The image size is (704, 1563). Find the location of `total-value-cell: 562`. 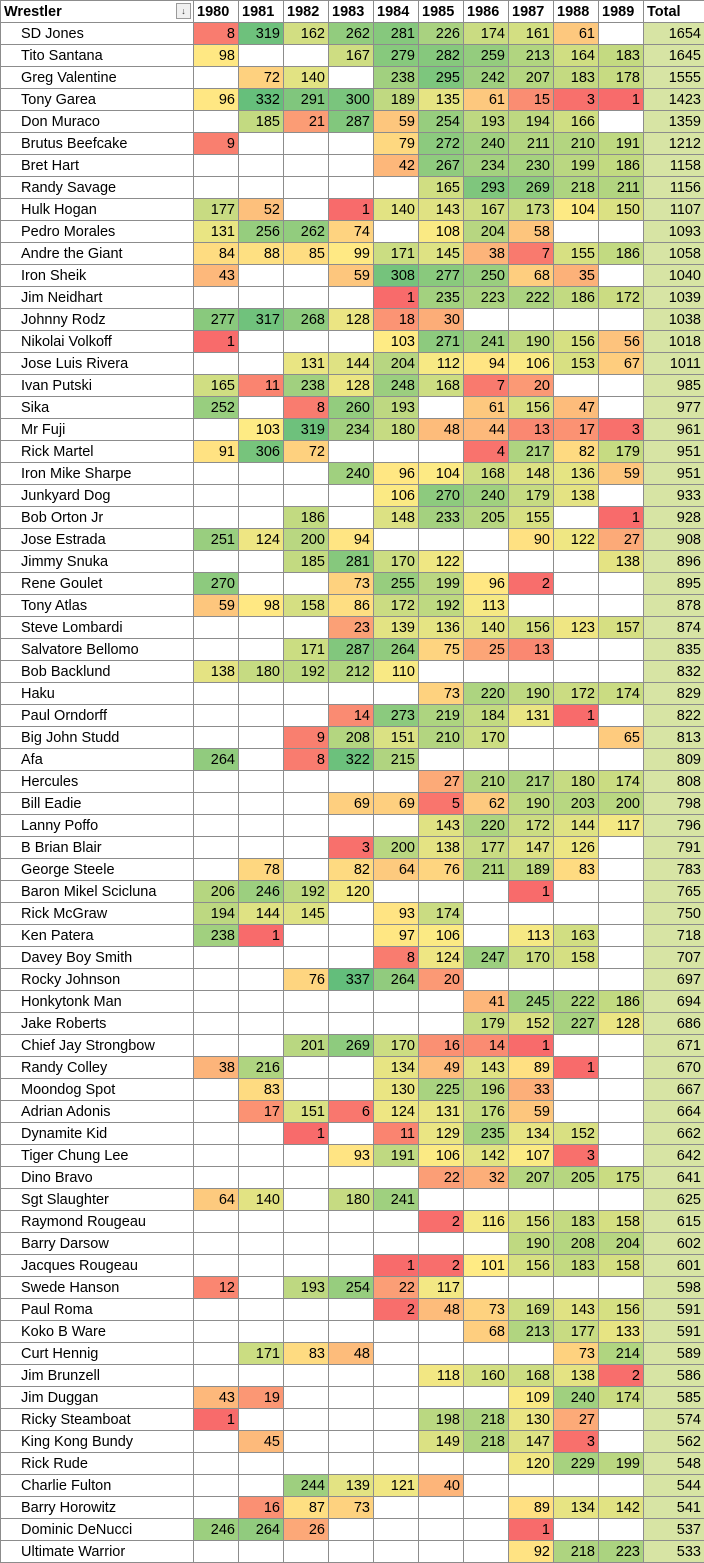

total-value-cell: 562 is located at coordinates (674, 1442).